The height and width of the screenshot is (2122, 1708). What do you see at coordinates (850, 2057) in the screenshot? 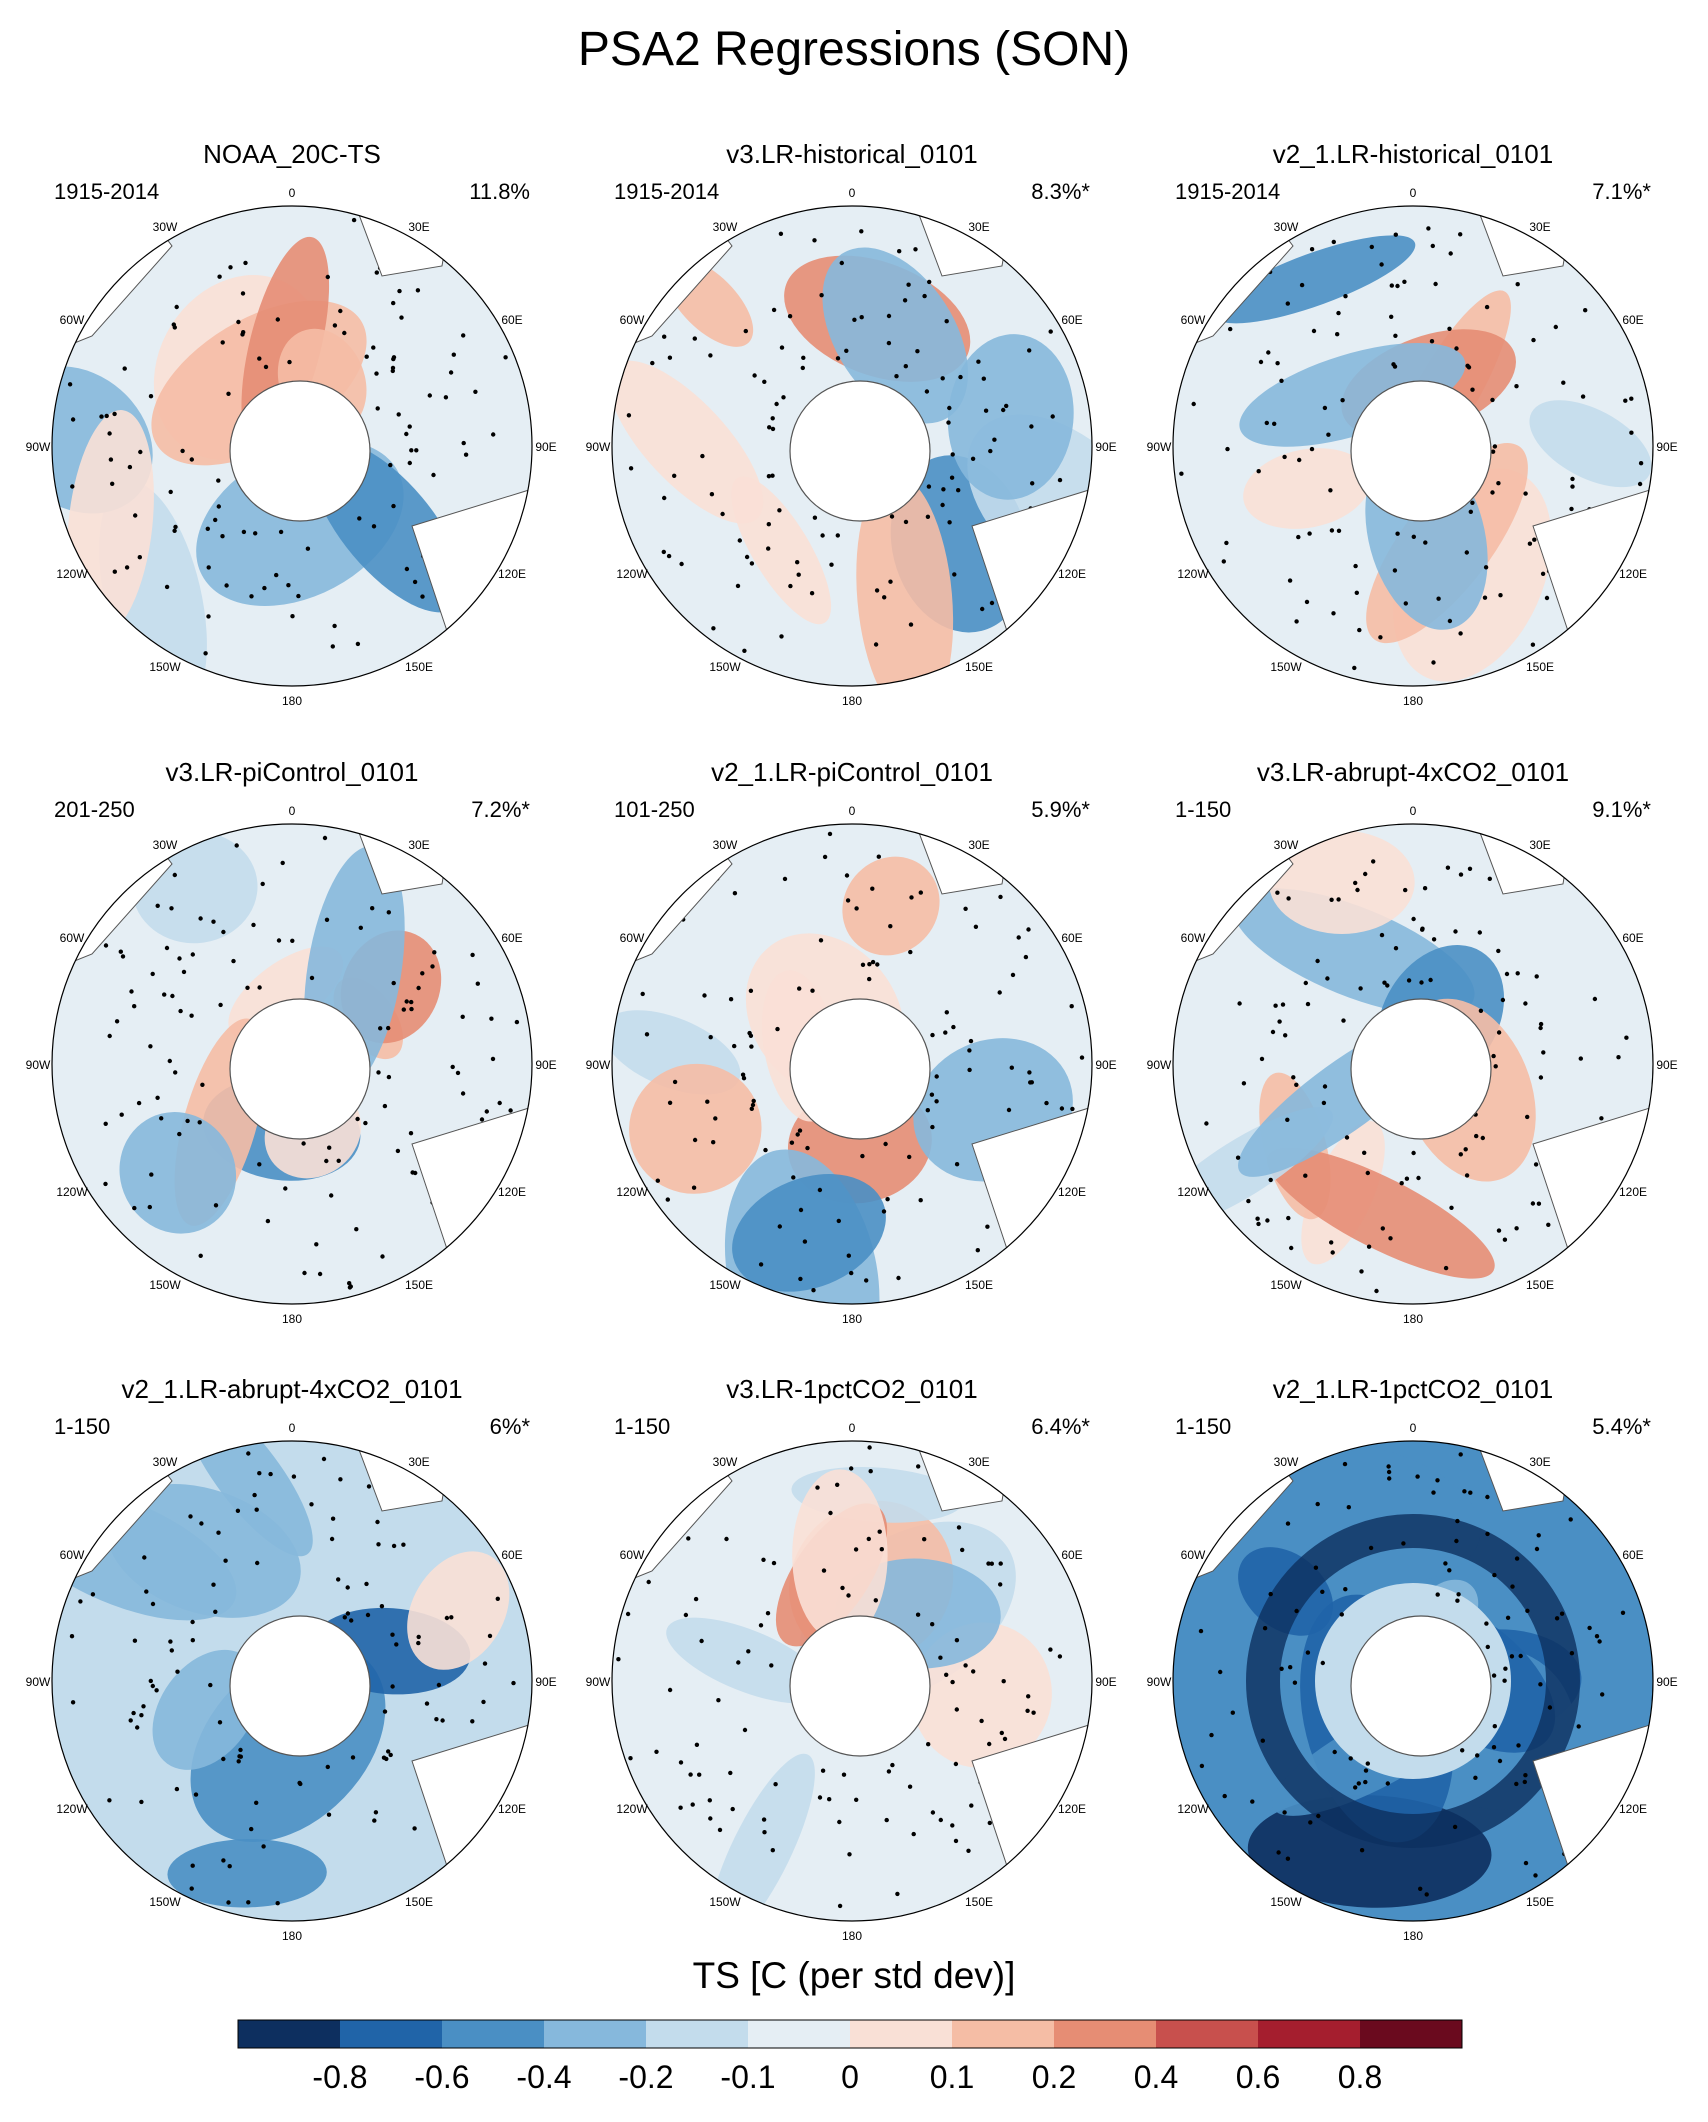
I see `colorbar: -0.8 -0.6 -0.4 -0.2 -0.1 0 0.1 0.2 0.4 0.6 0.8` at bounding box center [850, 2057].